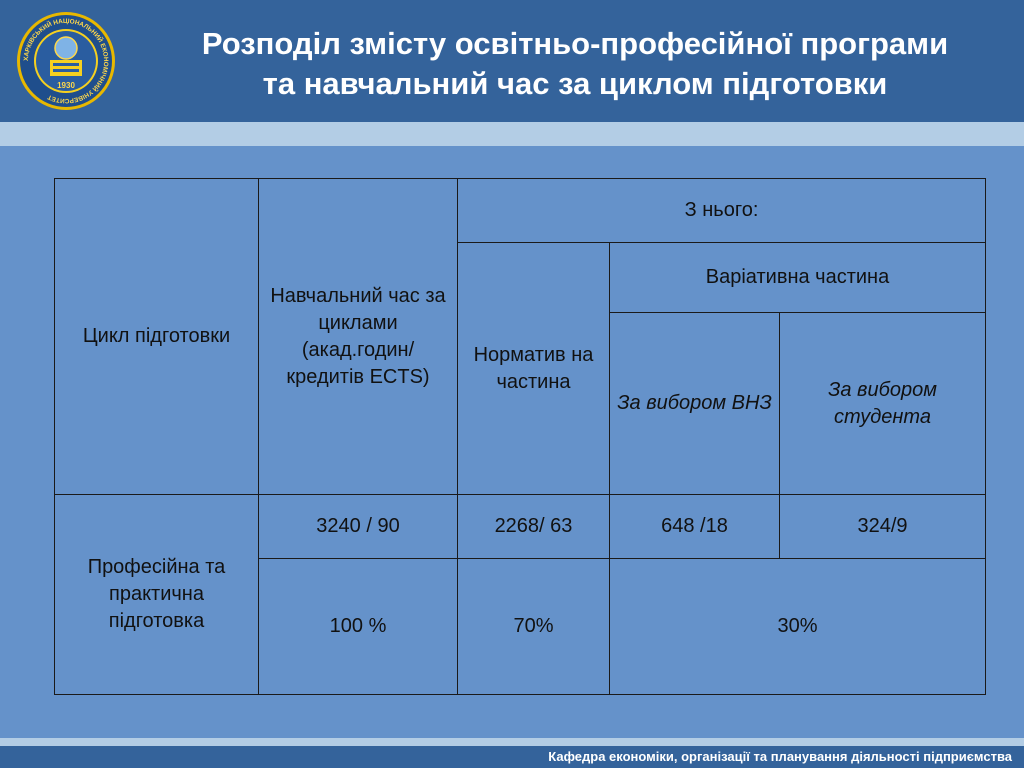 The height and width of the screenshot is (768, 1024). I want to click on footer-divider-stripe, so click(512, 742).